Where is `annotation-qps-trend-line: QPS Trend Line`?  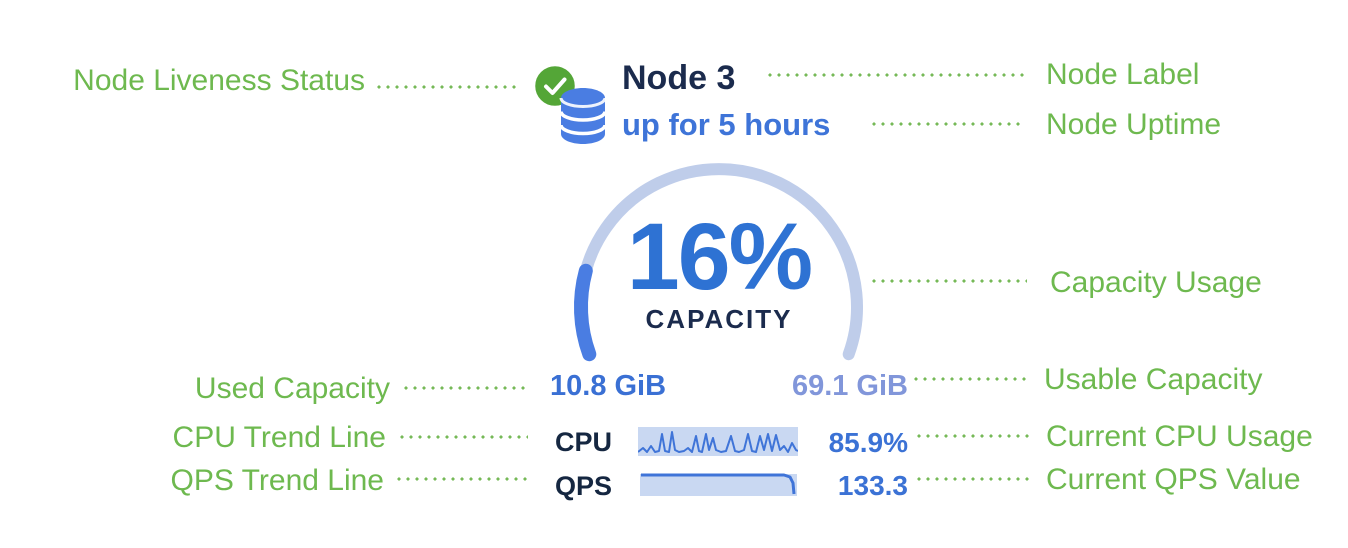 annotation-qps-trend-line: QPS Trend Line is located at coordinates (277, 480).